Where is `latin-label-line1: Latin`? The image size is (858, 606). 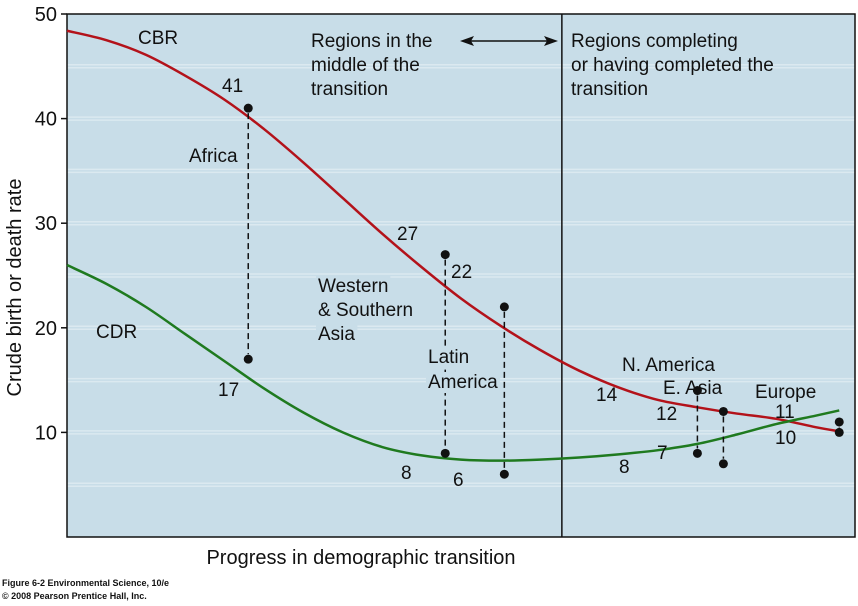 latin-label-line1: Latin is located at coordinates (448, 357).